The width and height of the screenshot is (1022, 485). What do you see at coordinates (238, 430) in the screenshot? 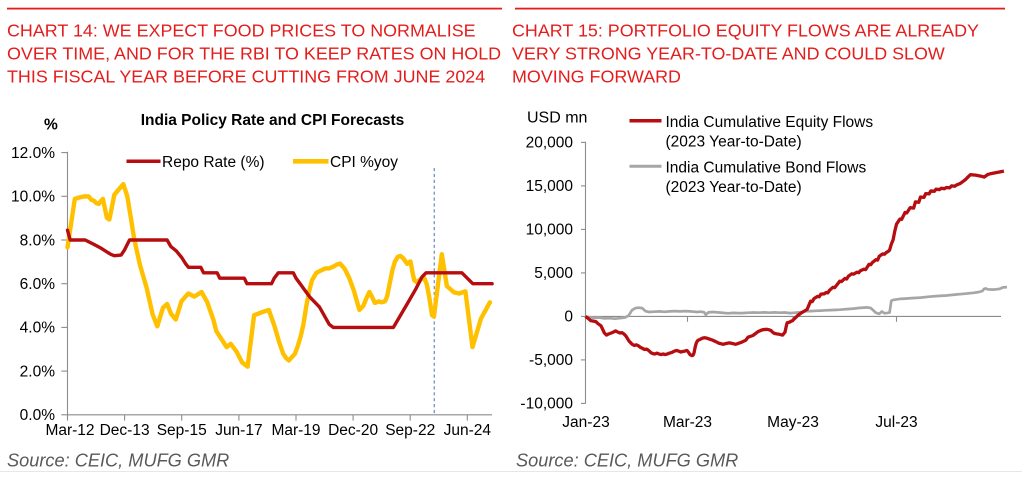
I see `svg-text: Jun-17` at bounding box center [238, 430].